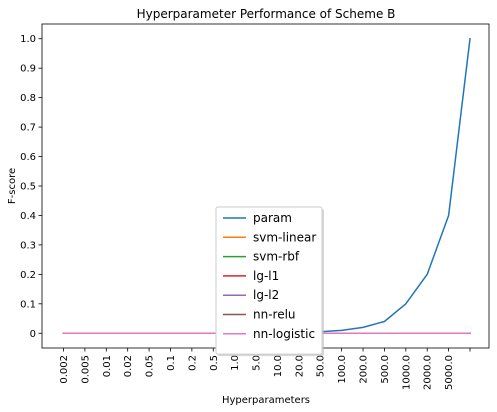 This screenshot has height=412, width=497. Describe the element at coordinates (385, 369) in the screenshot. I see `x-tick-label: 500.0` at that location.